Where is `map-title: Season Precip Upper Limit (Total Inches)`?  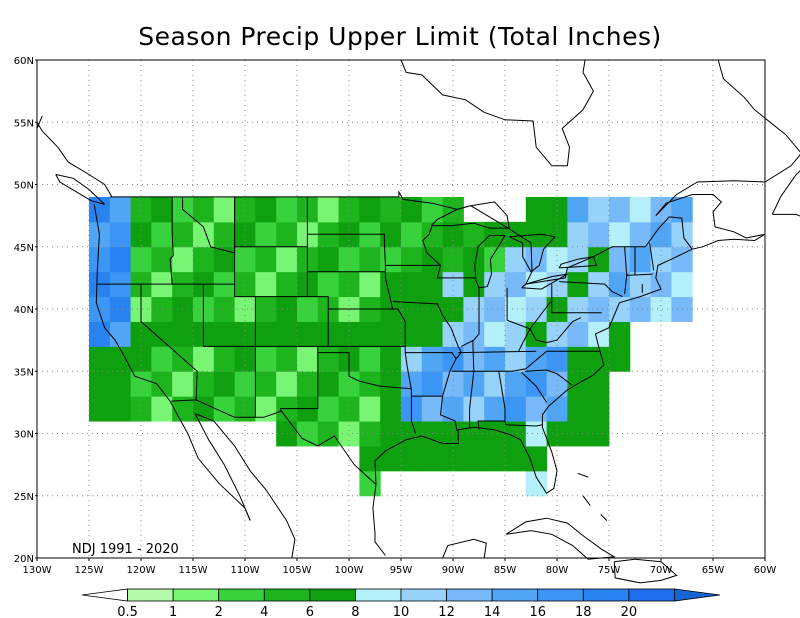
map-title: Season Precip Upper Limit (Total Inches) is located at coordinates (400, 36).